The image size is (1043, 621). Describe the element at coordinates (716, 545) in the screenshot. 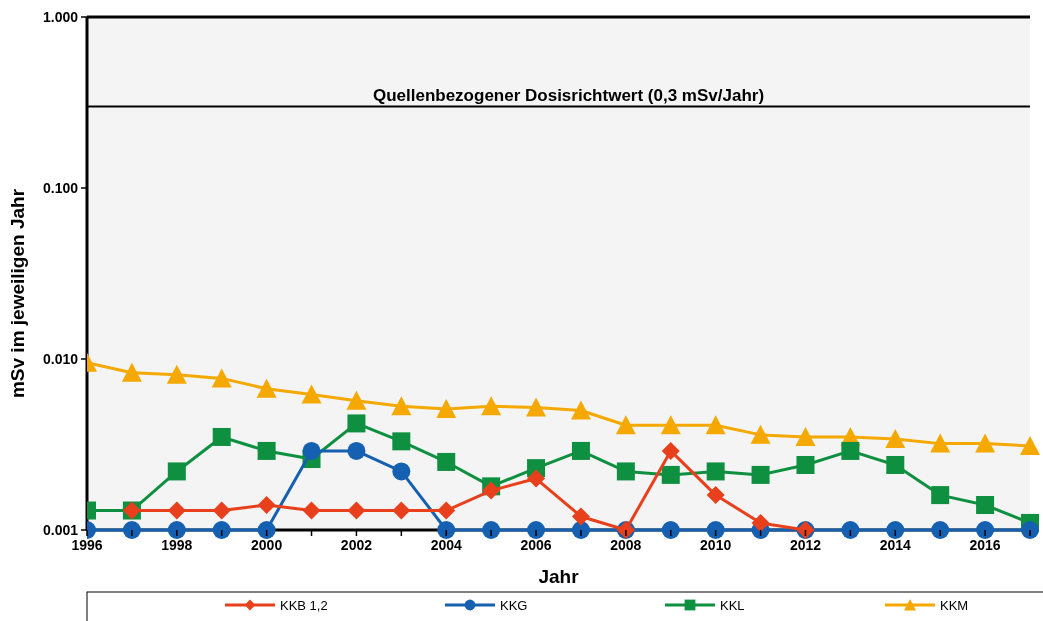

I see `x-tick-label: 2010` at that location.